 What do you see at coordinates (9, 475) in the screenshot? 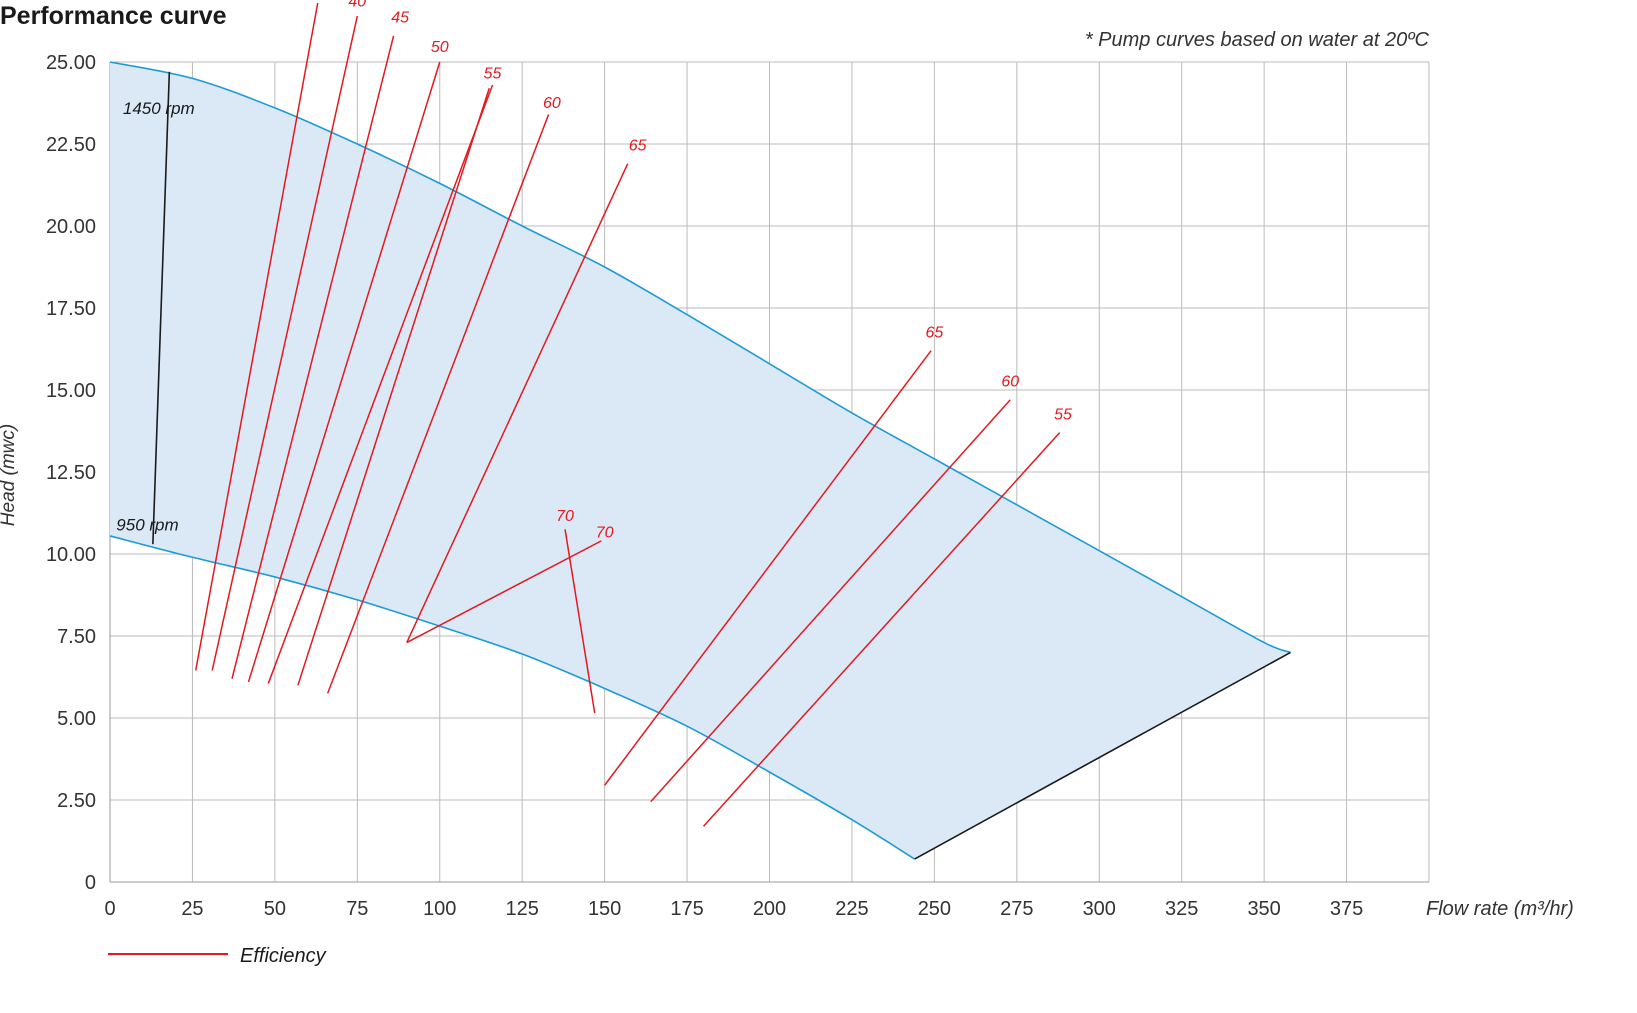
I see `y-axis-label: Head (mwc)` at bounding box center [9, 475].